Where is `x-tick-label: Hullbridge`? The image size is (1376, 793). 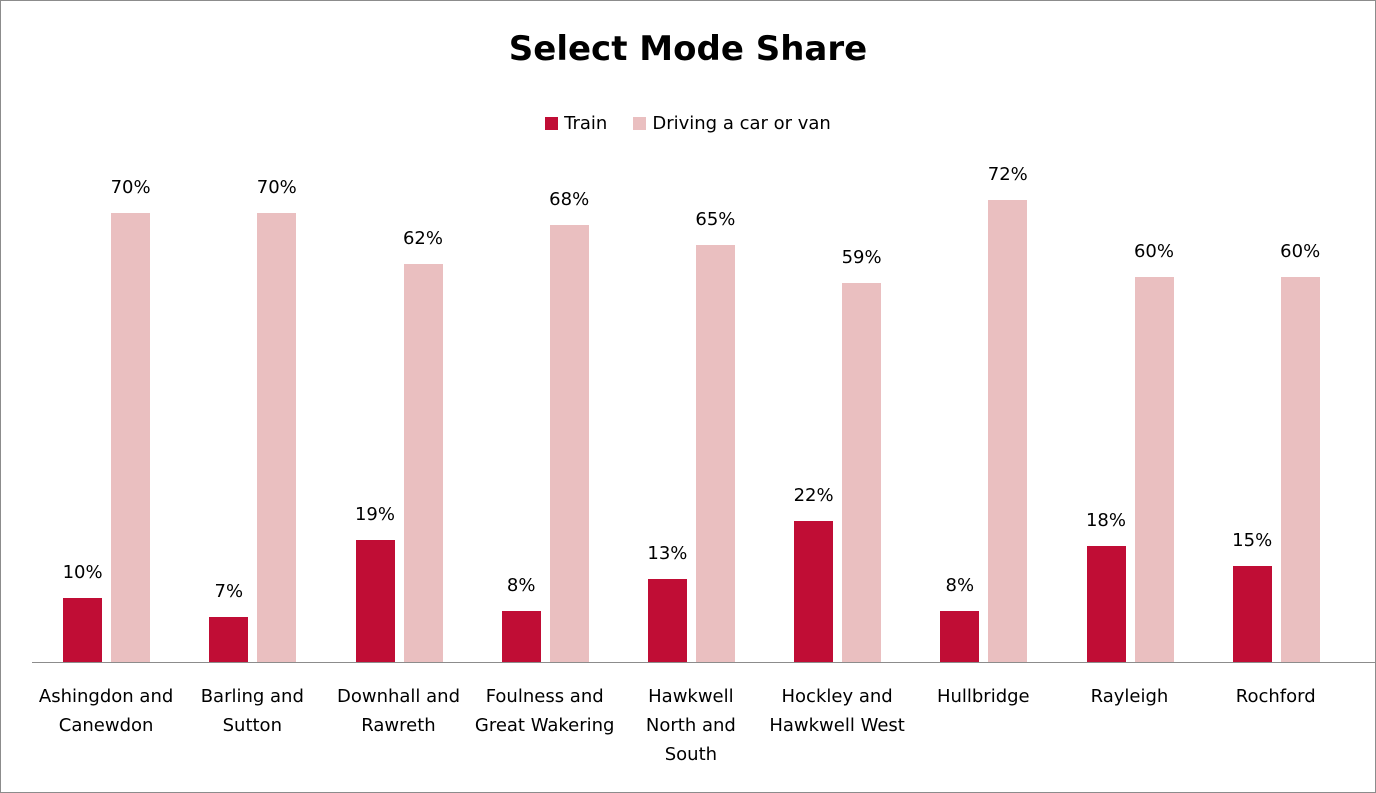
x-tick-label: Hullbridge is located at coordinates (983, 696).